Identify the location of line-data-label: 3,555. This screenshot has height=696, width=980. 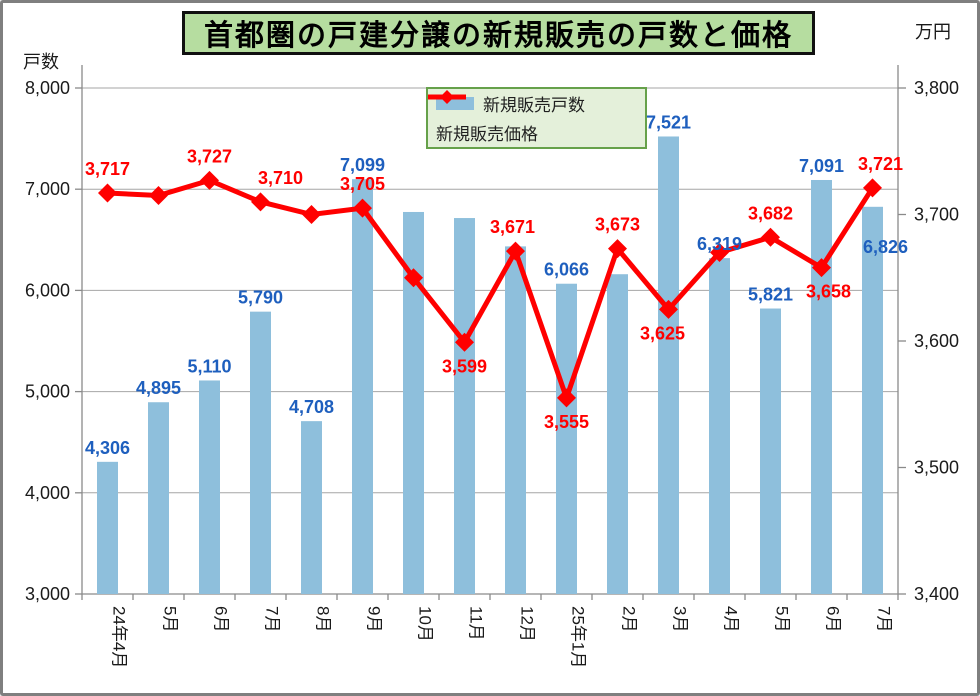
(566, 422).